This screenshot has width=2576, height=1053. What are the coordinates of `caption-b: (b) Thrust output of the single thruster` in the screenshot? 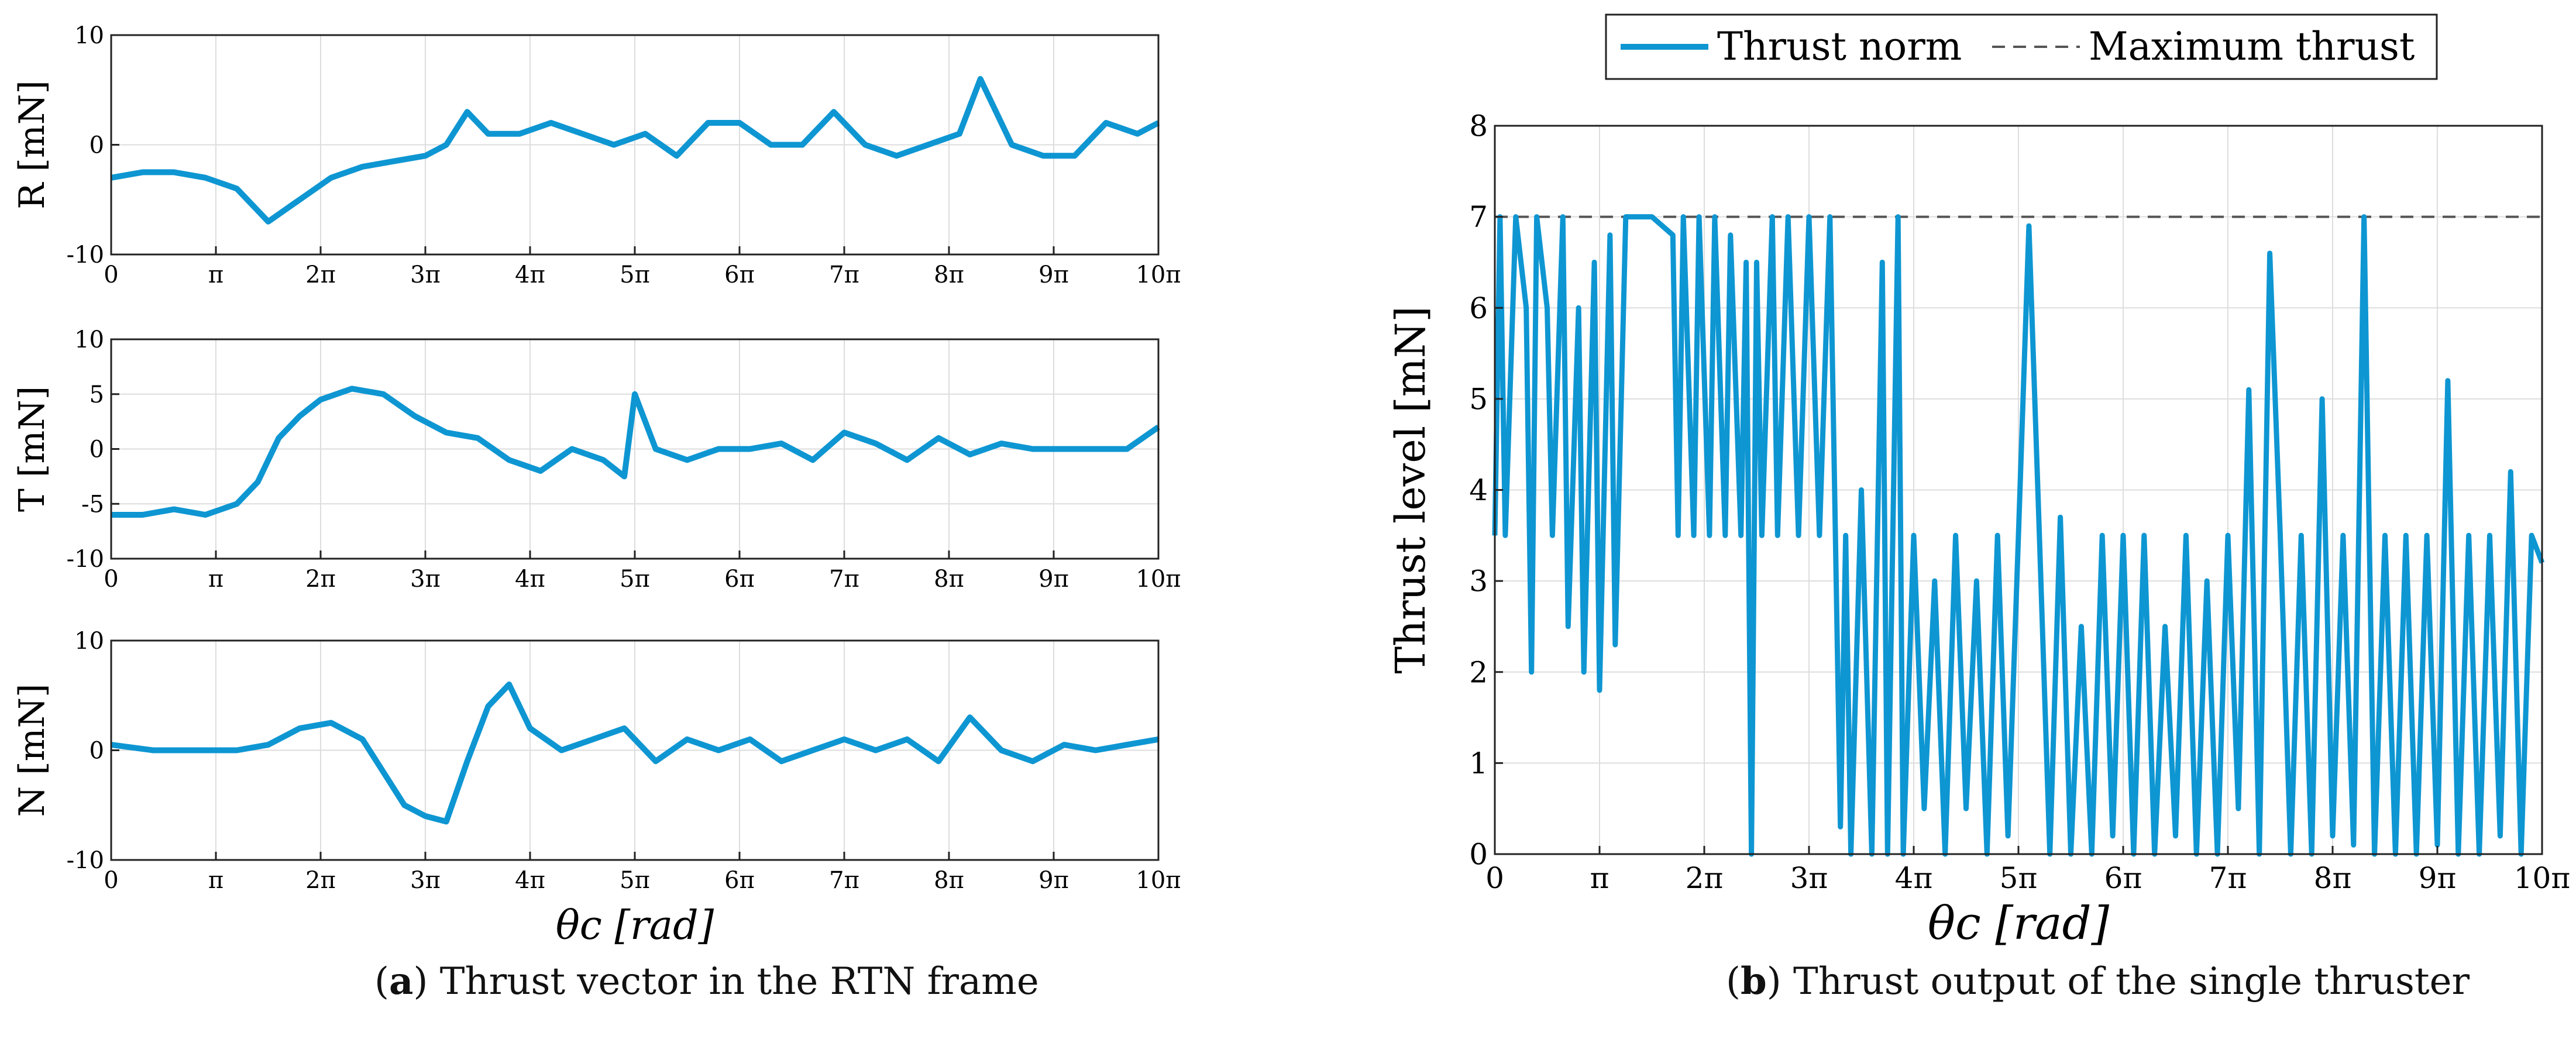 It's located at (2098, 981).